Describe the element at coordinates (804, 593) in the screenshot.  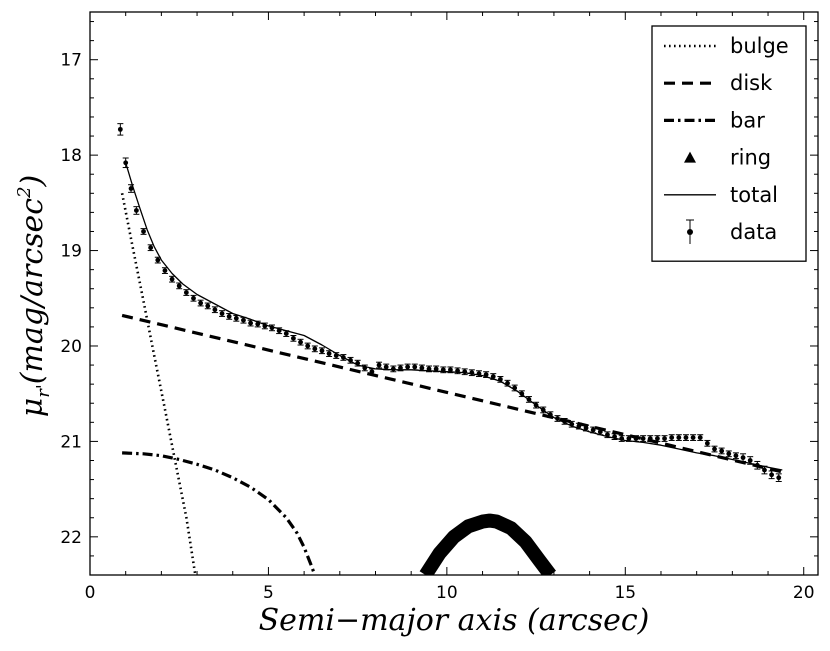
I see `x-tick-label: 20` at that location.